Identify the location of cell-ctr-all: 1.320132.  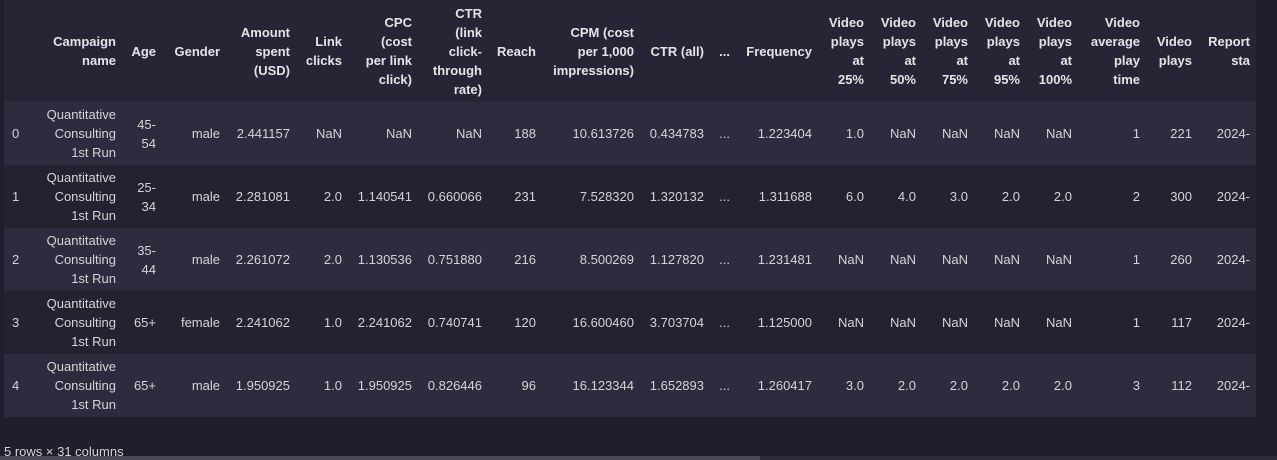
(675, 196).